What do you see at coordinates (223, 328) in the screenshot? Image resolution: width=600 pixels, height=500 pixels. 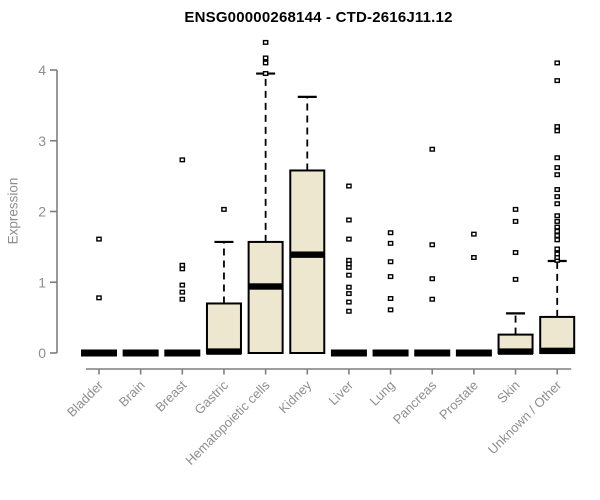 I see `box-gastric` at bounding box center [223, 328].